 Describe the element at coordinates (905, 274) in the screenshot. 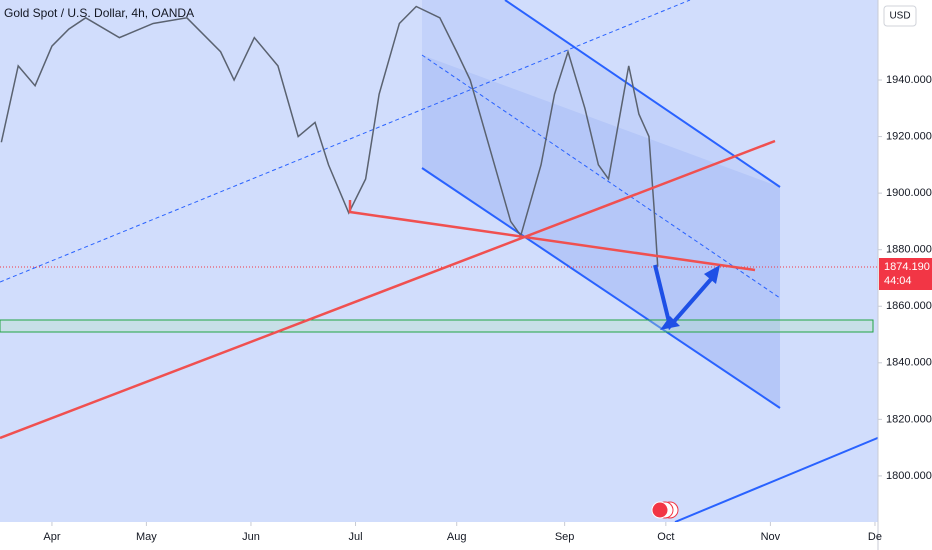

I see `price-tag` at that location.